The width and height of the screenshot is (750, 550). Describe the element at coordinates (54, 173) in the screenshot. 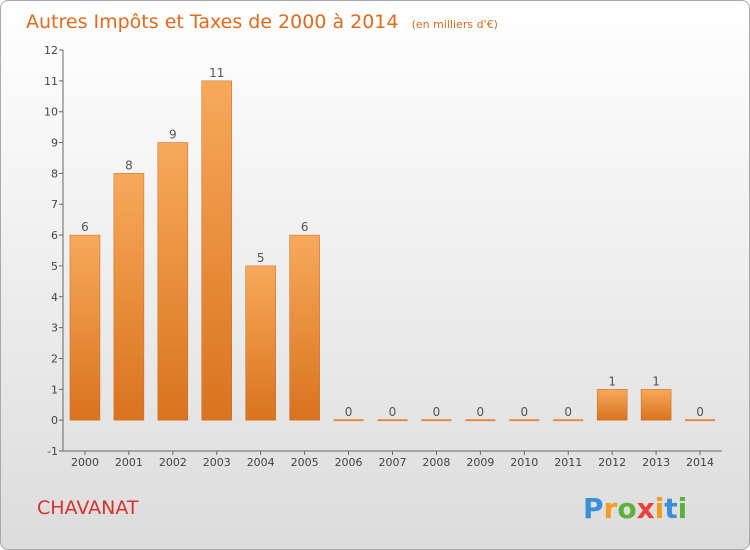

I see `y-tick-label: 8` at that location.